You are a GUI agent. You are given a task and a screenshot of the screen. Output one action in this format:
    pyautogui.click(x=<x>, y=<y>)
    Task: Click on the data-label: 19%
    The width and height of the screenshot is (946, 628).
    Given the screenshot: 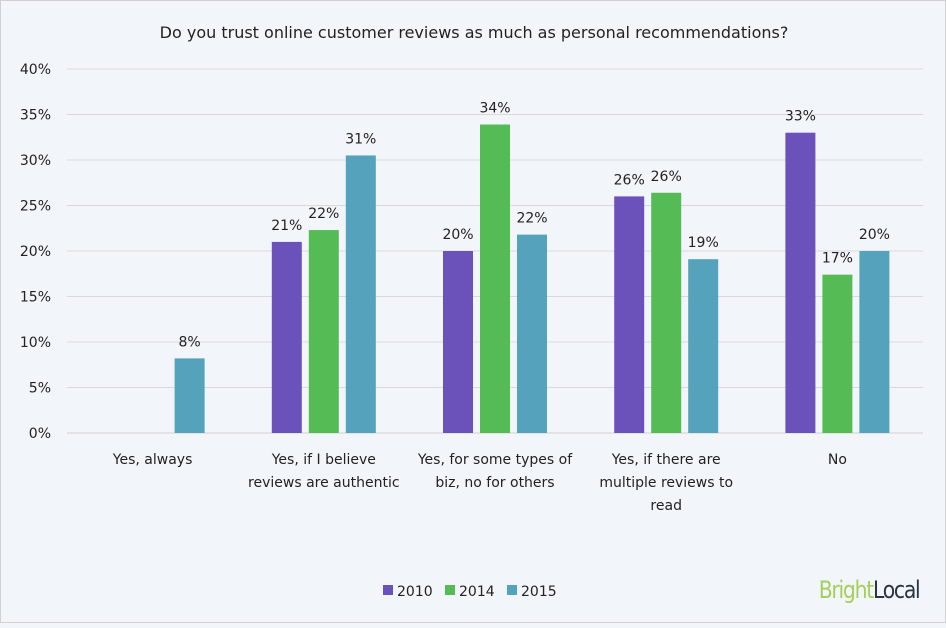 What is the action you would take?
    pyautogui.click(x=703, y=243)
    